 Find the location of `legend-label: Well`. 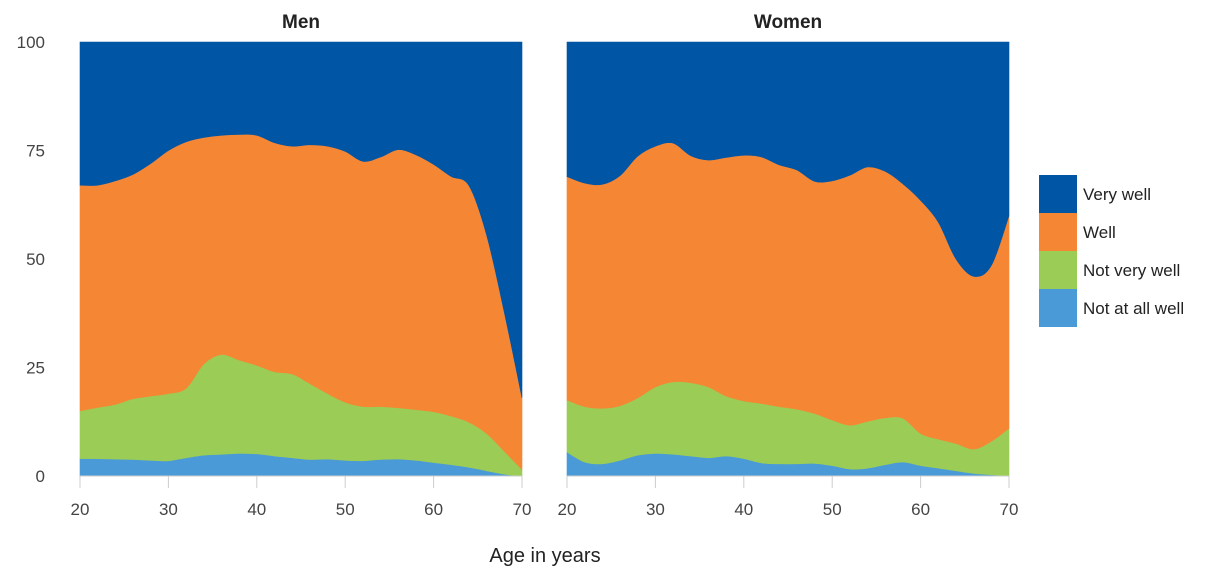

legend-label: Well is located at coordinates (1099, 232).